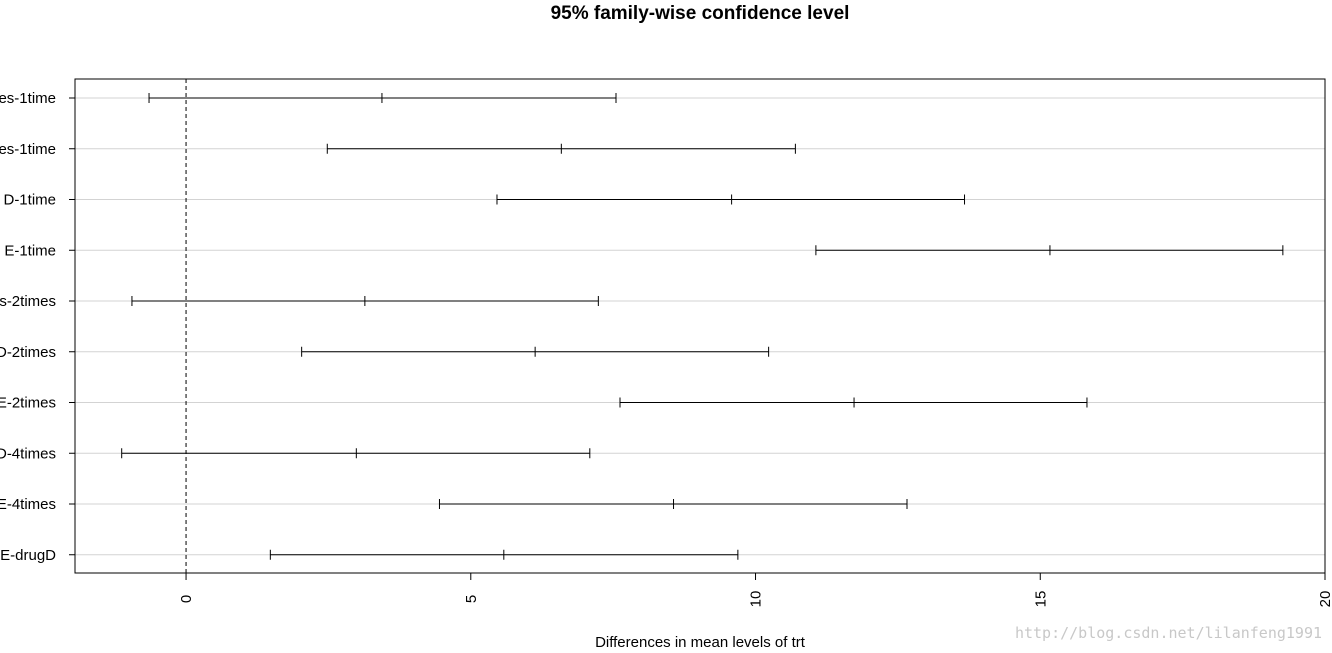 The height and width of the screenshot is (653, 1332). What do you see at coordinates (28, 555) in the screenshot?
I see `y-tick-label: E-drugD` at bounding box center [28, 555].